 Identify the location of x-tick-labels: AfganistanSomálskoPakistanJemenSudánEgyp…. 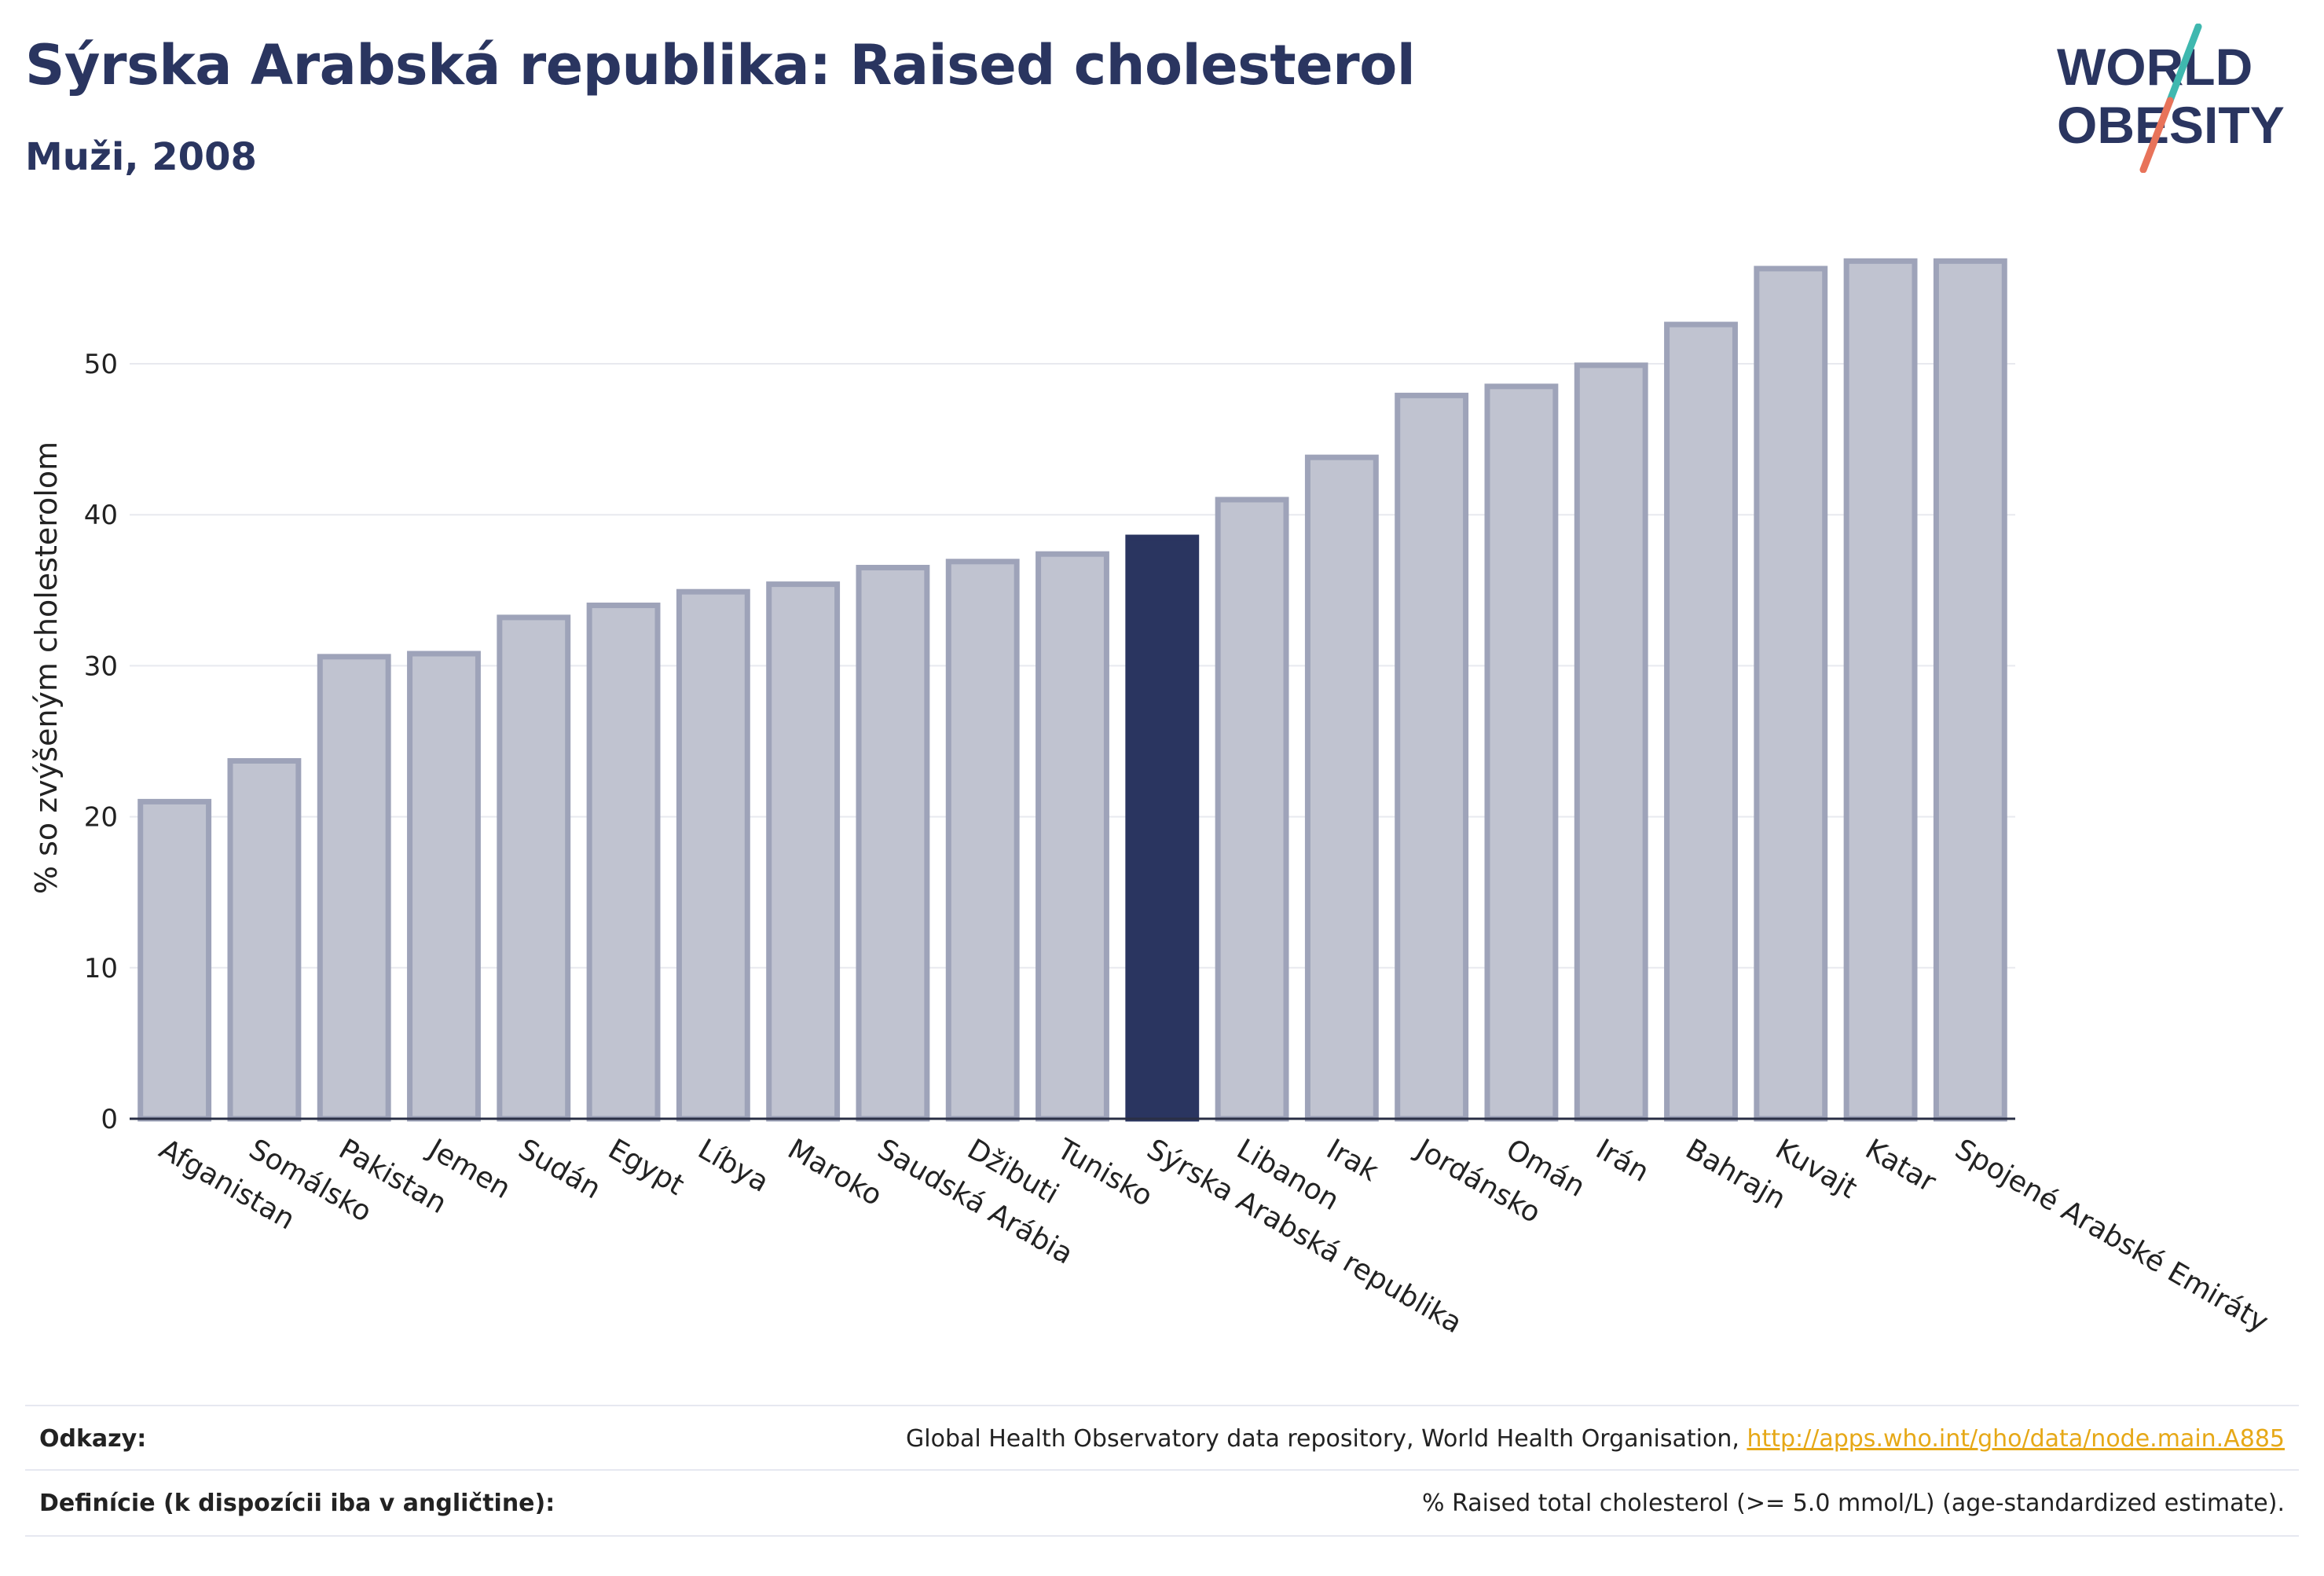
(1214, 1236).